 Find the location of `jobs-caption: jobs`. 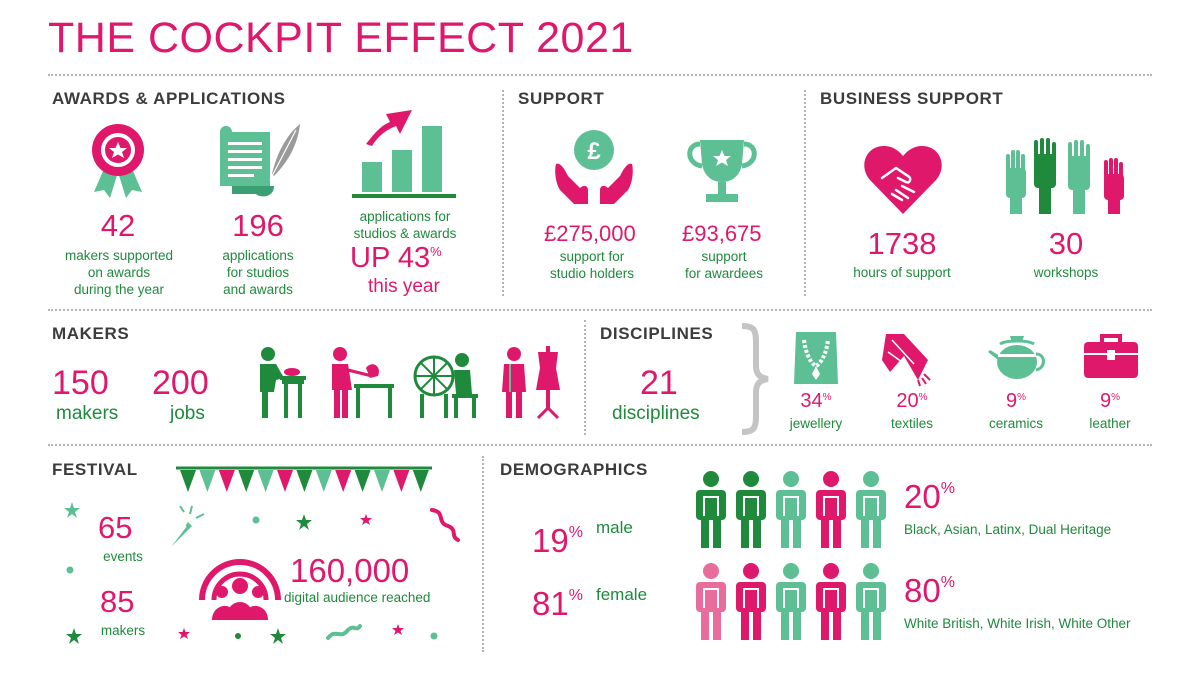

jobs-caption: jobs is located at coordinates (187, 413).